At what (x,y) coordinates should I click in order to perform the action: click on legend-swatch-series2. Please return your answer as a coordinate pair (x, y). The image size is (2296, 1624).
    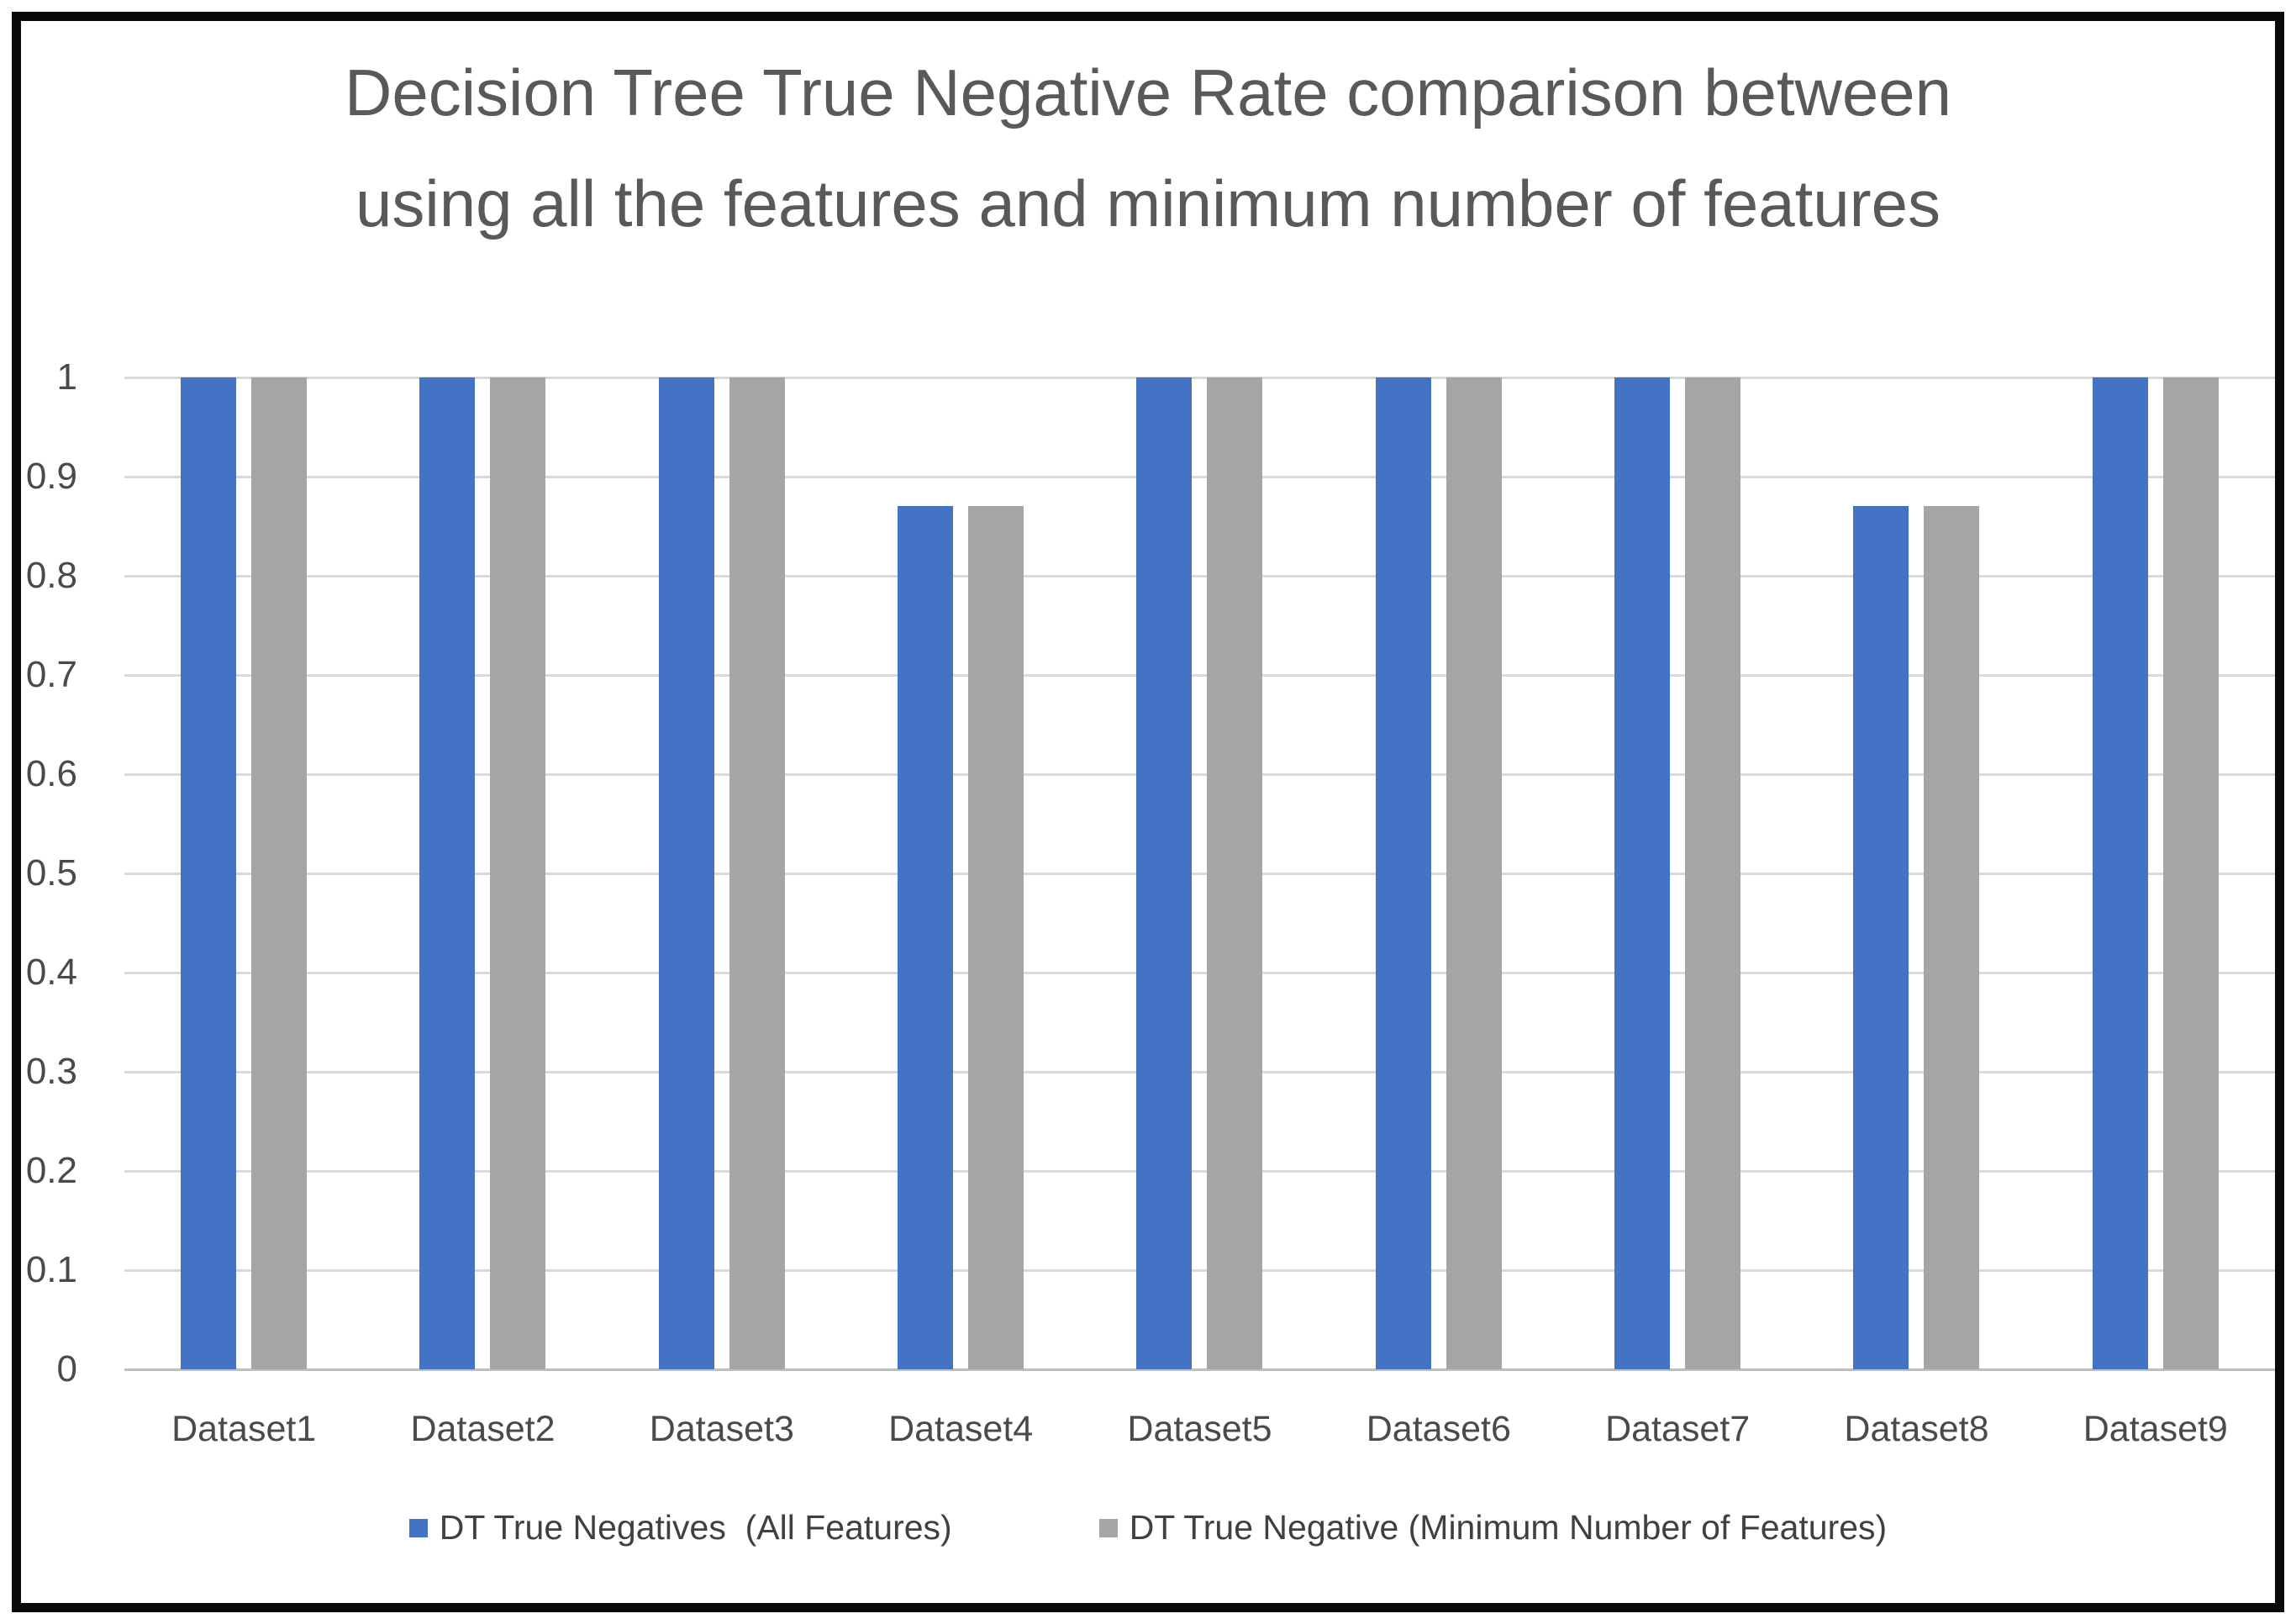
    Looking at the image, I should click on (1108, 1527).